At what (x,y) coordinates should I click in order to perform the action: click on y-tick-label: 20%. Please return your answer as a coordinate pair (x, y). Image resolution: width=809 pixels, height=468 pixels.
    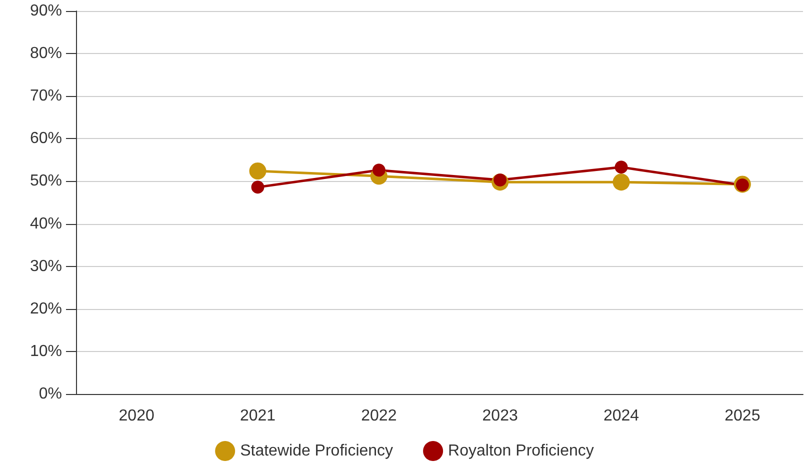
    Looking at the image, I should click on (46, 309).